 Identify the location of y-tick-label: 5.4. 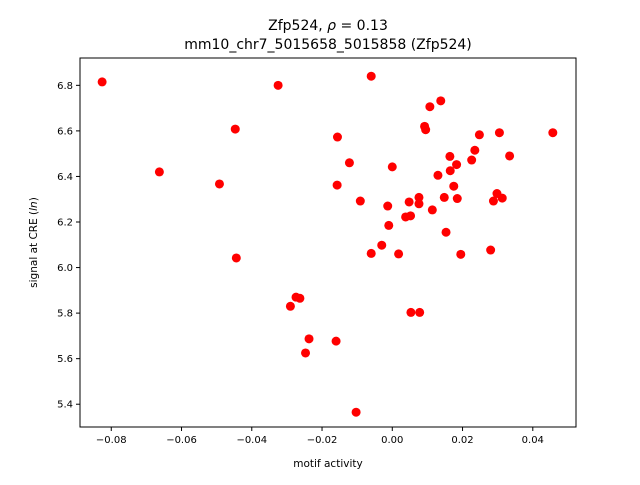
(65, 405).